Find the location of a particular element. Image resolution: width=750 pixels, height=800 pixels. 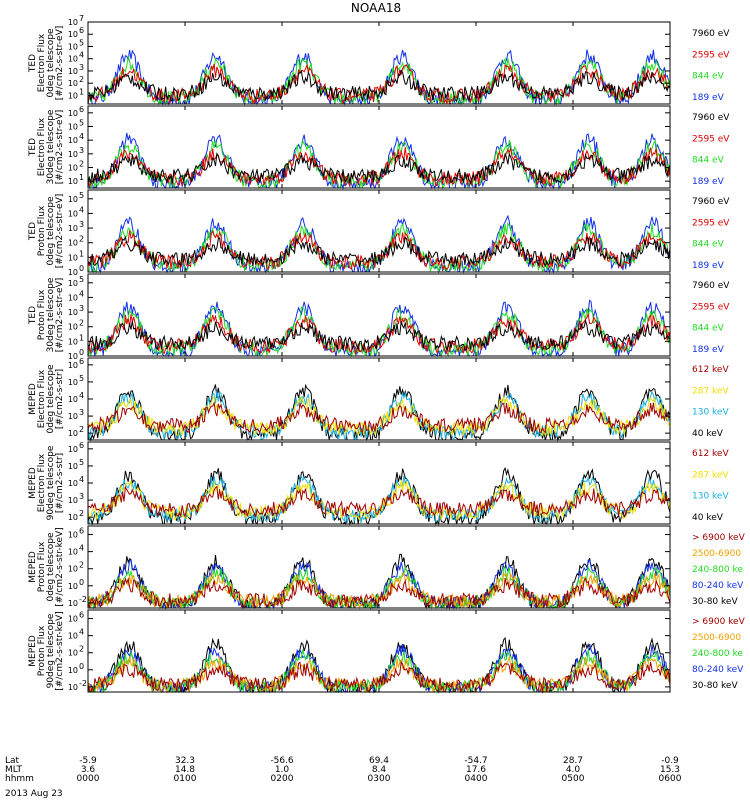

legend-entry: 240-800 ke is located at coordinates (717, 654).